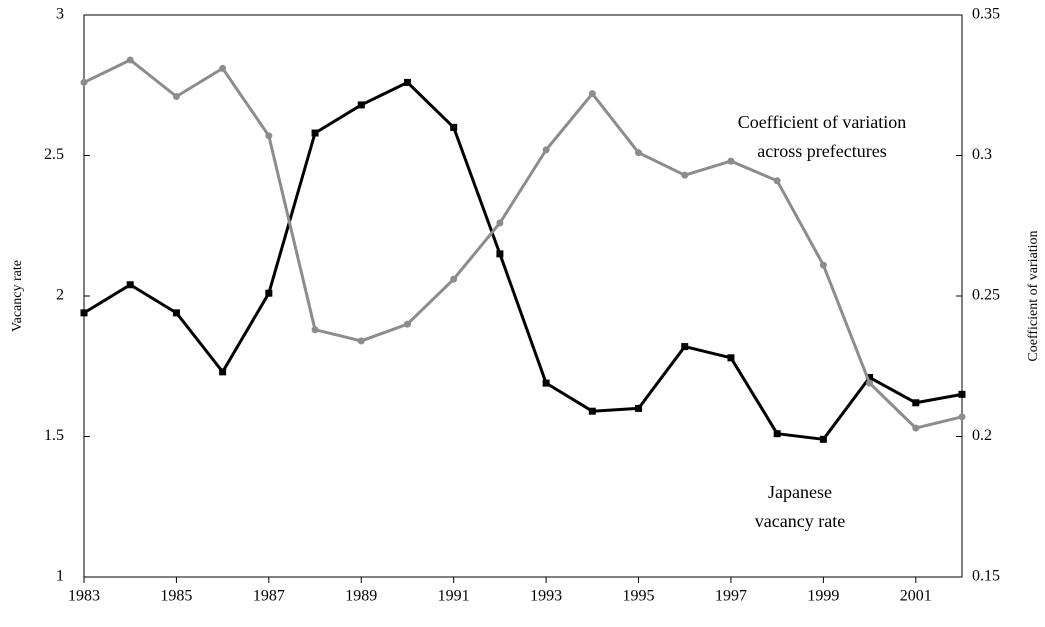 This screenshot has width=1045, height=627. What do you see at coordinates (821, 151) in the screenshot?
I see `annotation: across prefectures` at bounding box center [821, 151].